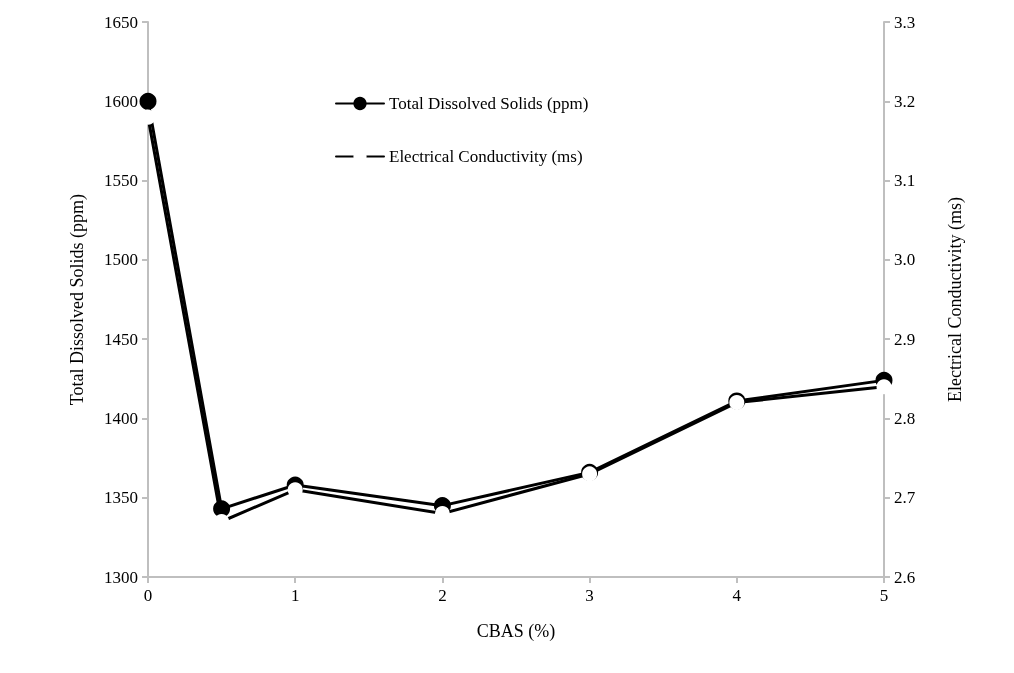 This screenshot has height=673, width=1014. Describe the element at coordinates (516, 631) in the screenshot. I see `x-axis-title: CBAS (%)` at that location.